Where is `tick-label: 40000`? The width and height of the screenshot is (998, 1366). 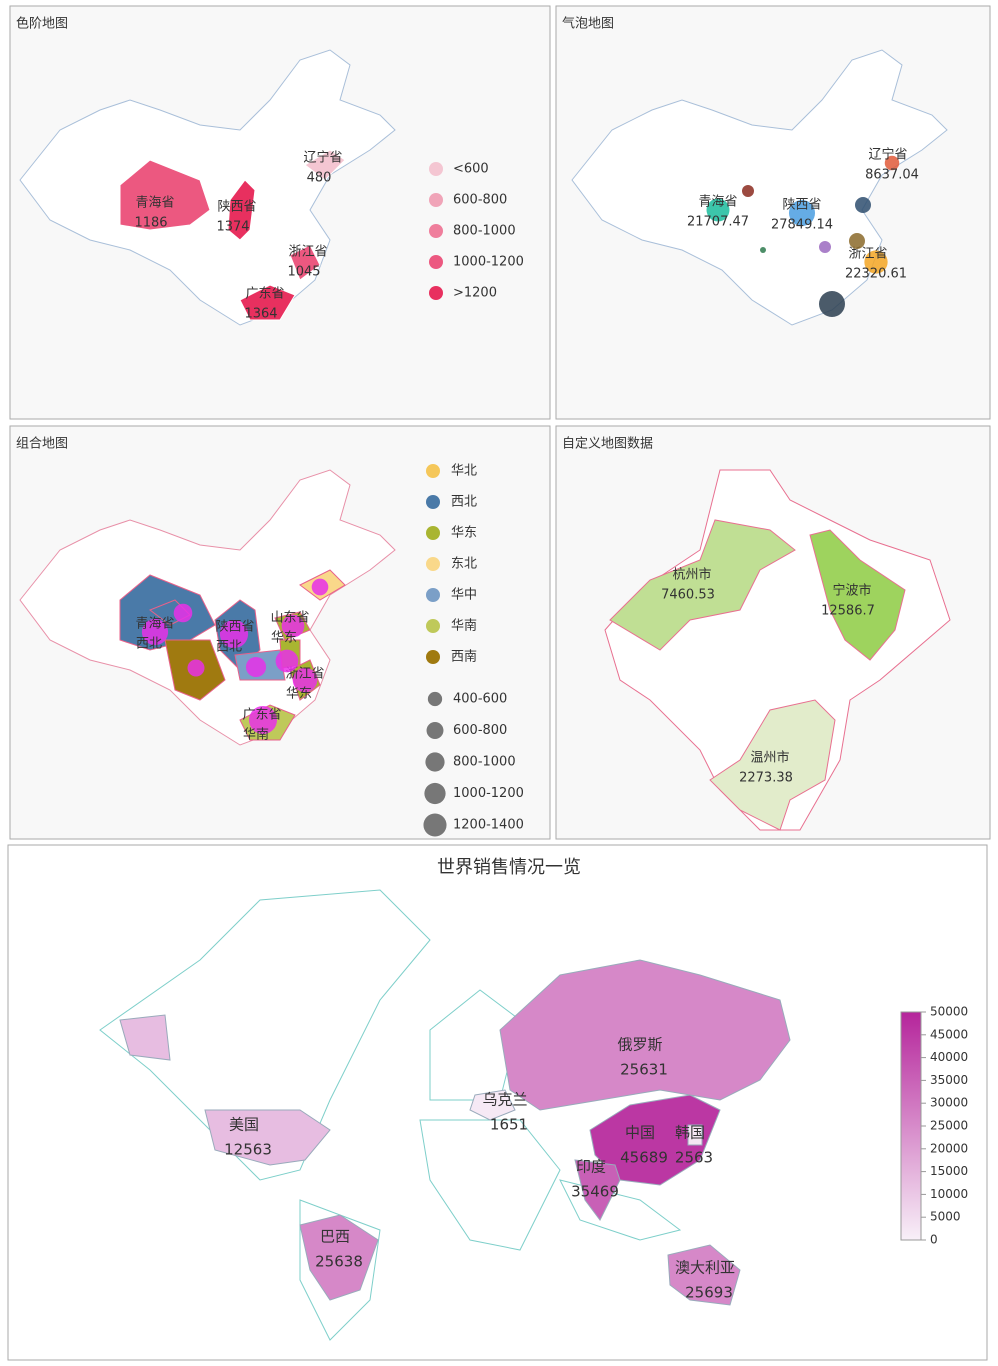
tick-label: 40000 is located at coordinates (949, 1057).